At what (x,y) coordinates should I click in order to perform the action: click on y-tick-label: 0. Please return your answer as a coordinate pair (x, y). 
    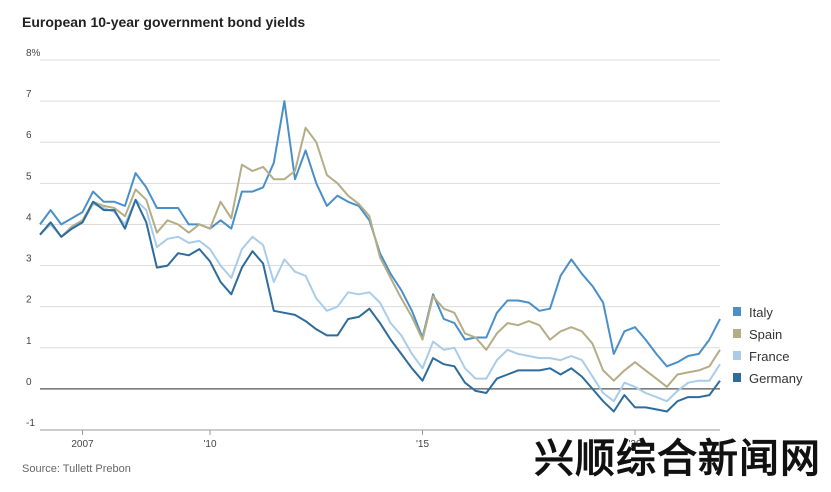
    Looking at the image, I should click on (29, 382).